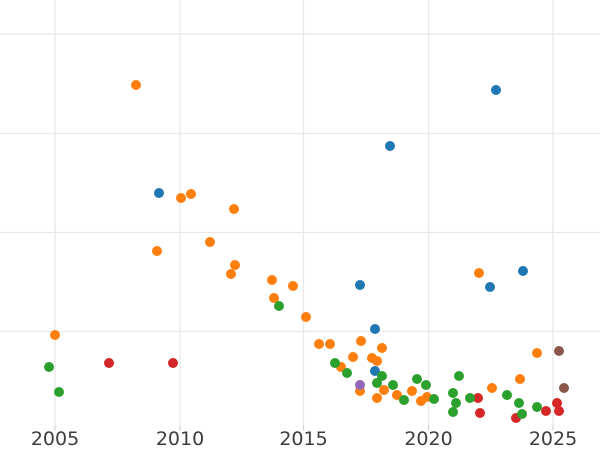  I want to click on data-point-series-purple, so click(360, 385).